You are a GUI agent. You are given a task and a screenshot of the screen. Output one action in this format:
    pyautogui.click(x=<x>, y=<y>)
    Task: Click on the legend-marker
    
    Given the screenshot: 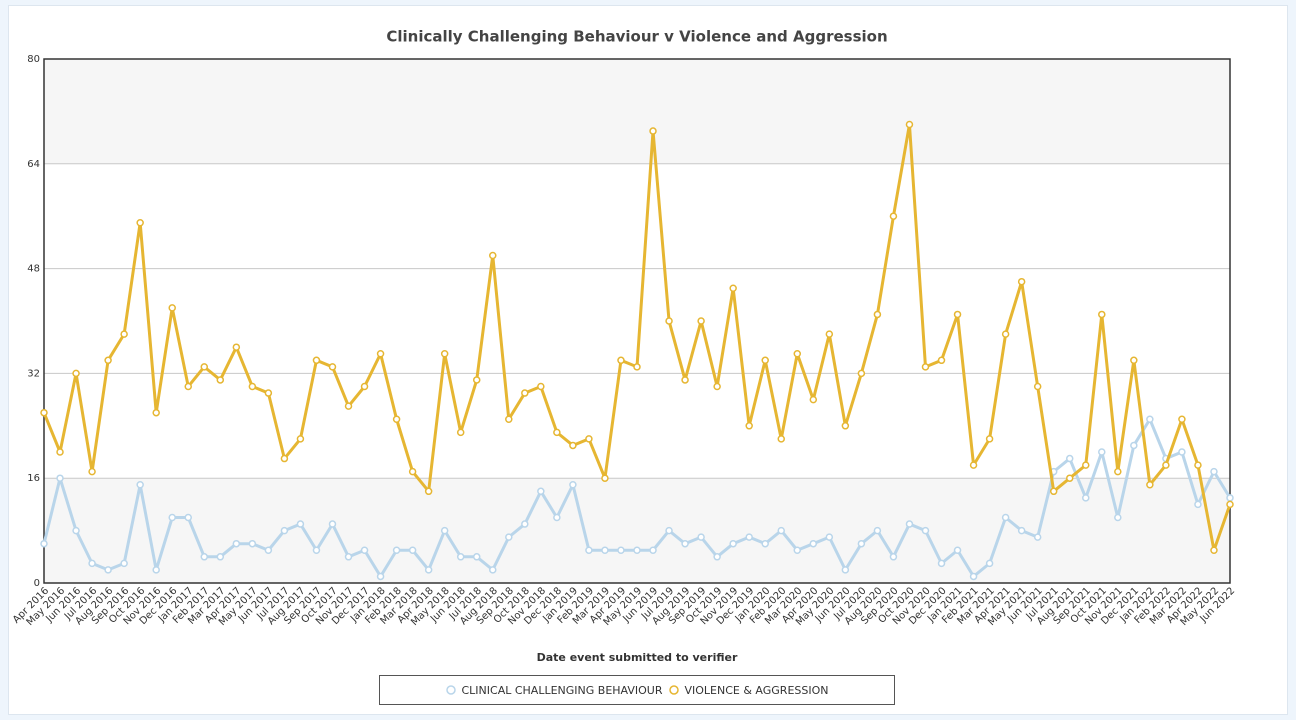 What is the action you would take?
    pyautogui.click(x=674, y=690)
    